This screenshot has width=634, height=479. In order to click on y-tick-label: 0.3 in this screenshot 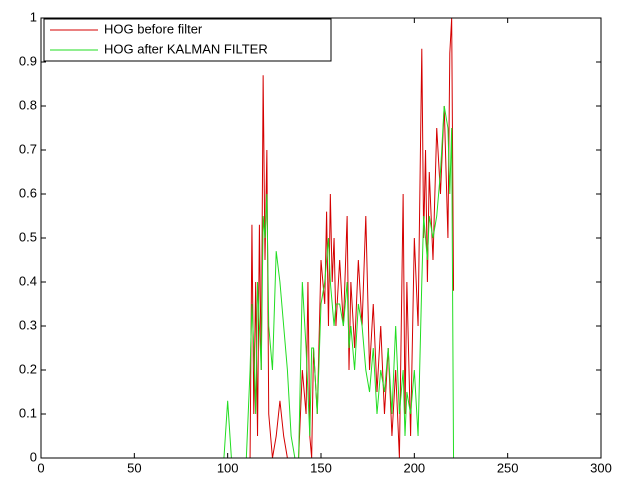, I will do `click(28, 324)`.